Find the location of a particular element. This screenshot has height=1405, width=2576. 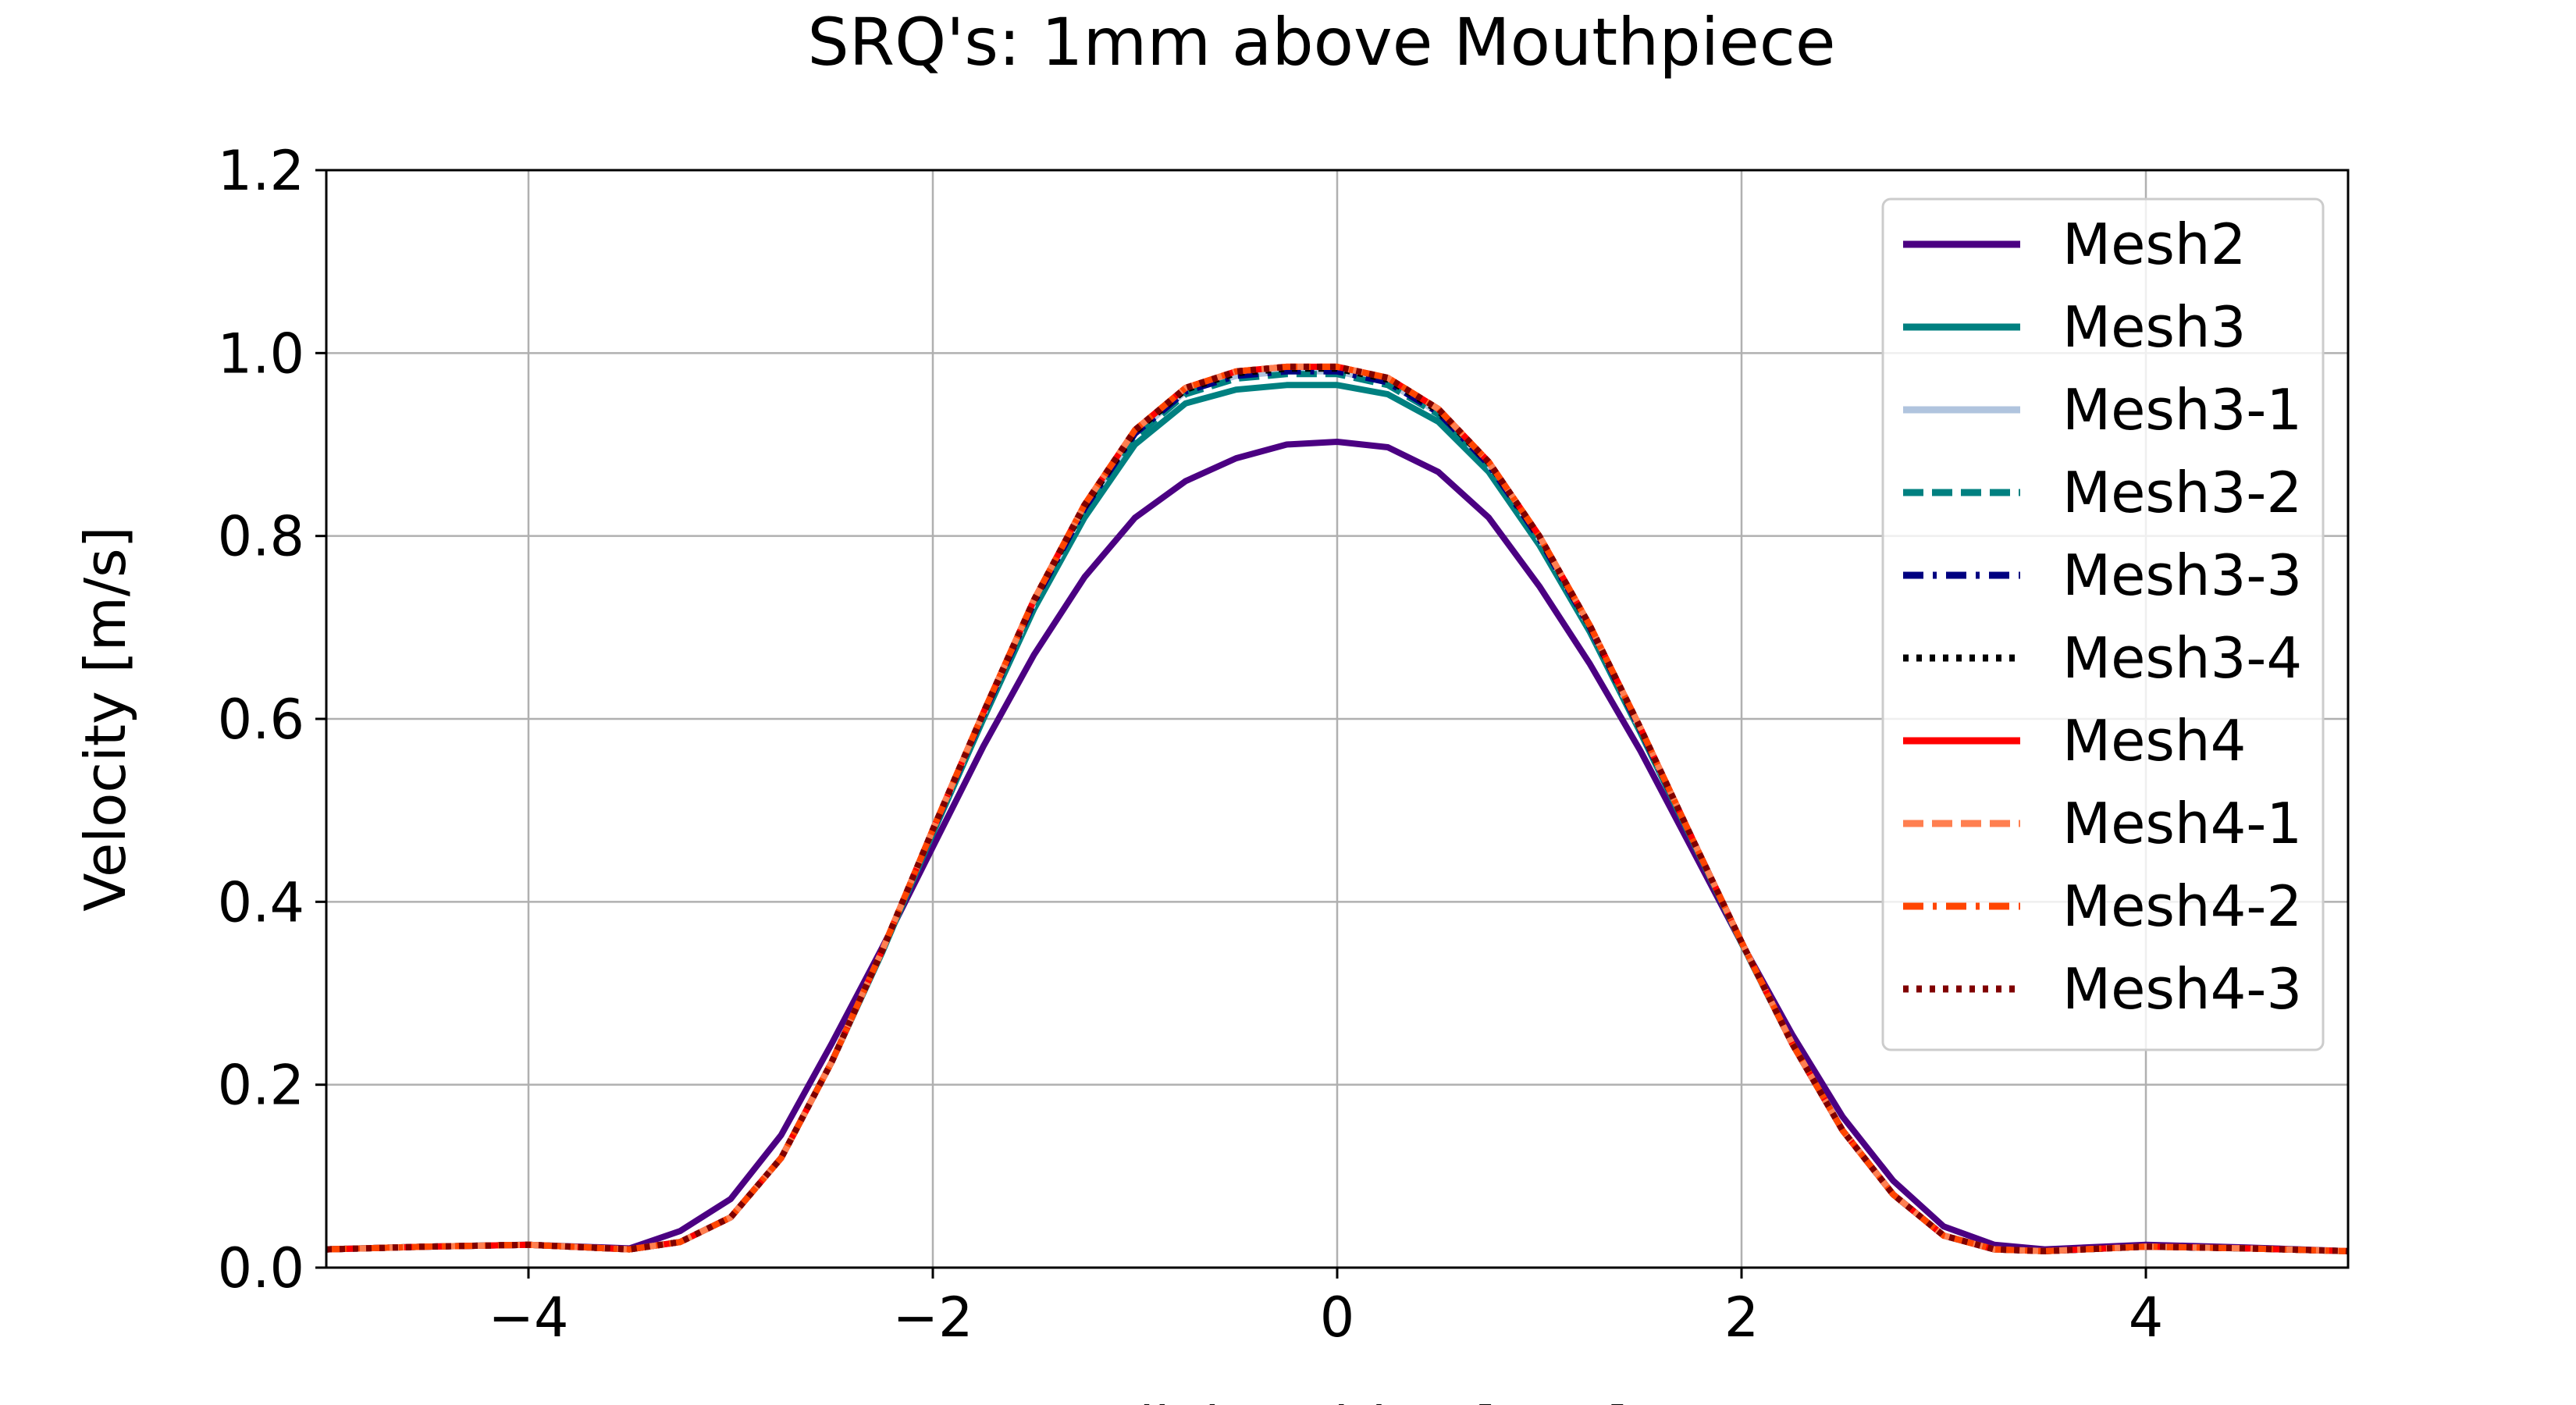

legend-label-mesh4-1: Mesh4-1 is located at coordinates (2182, 823).